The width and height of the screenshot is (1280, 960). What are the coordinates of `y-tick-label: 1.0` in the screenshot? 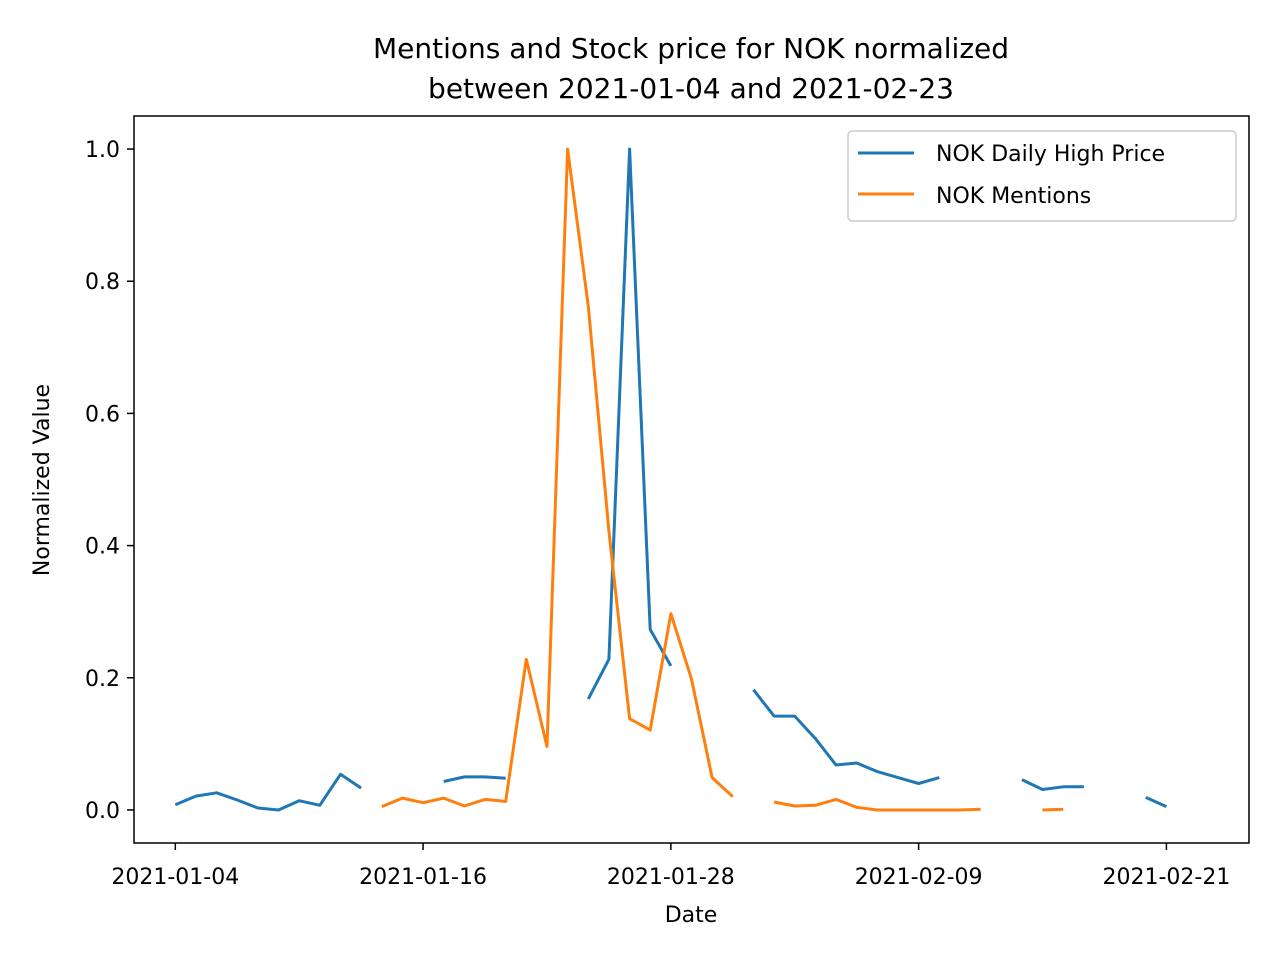 It's located at (102, 150).